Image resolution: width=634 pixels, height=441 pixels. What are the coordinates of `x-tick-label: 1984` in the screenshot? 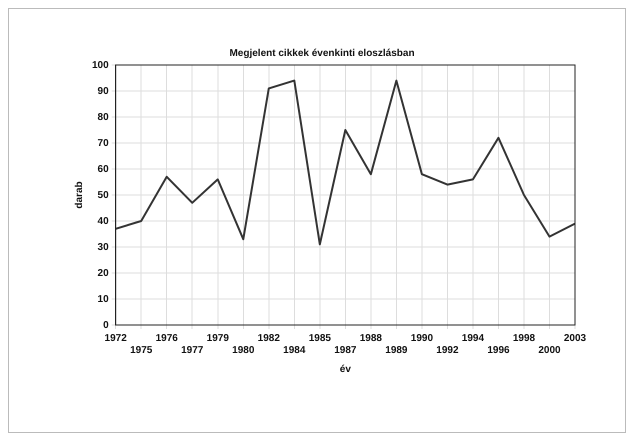 It's located at (294, 350).